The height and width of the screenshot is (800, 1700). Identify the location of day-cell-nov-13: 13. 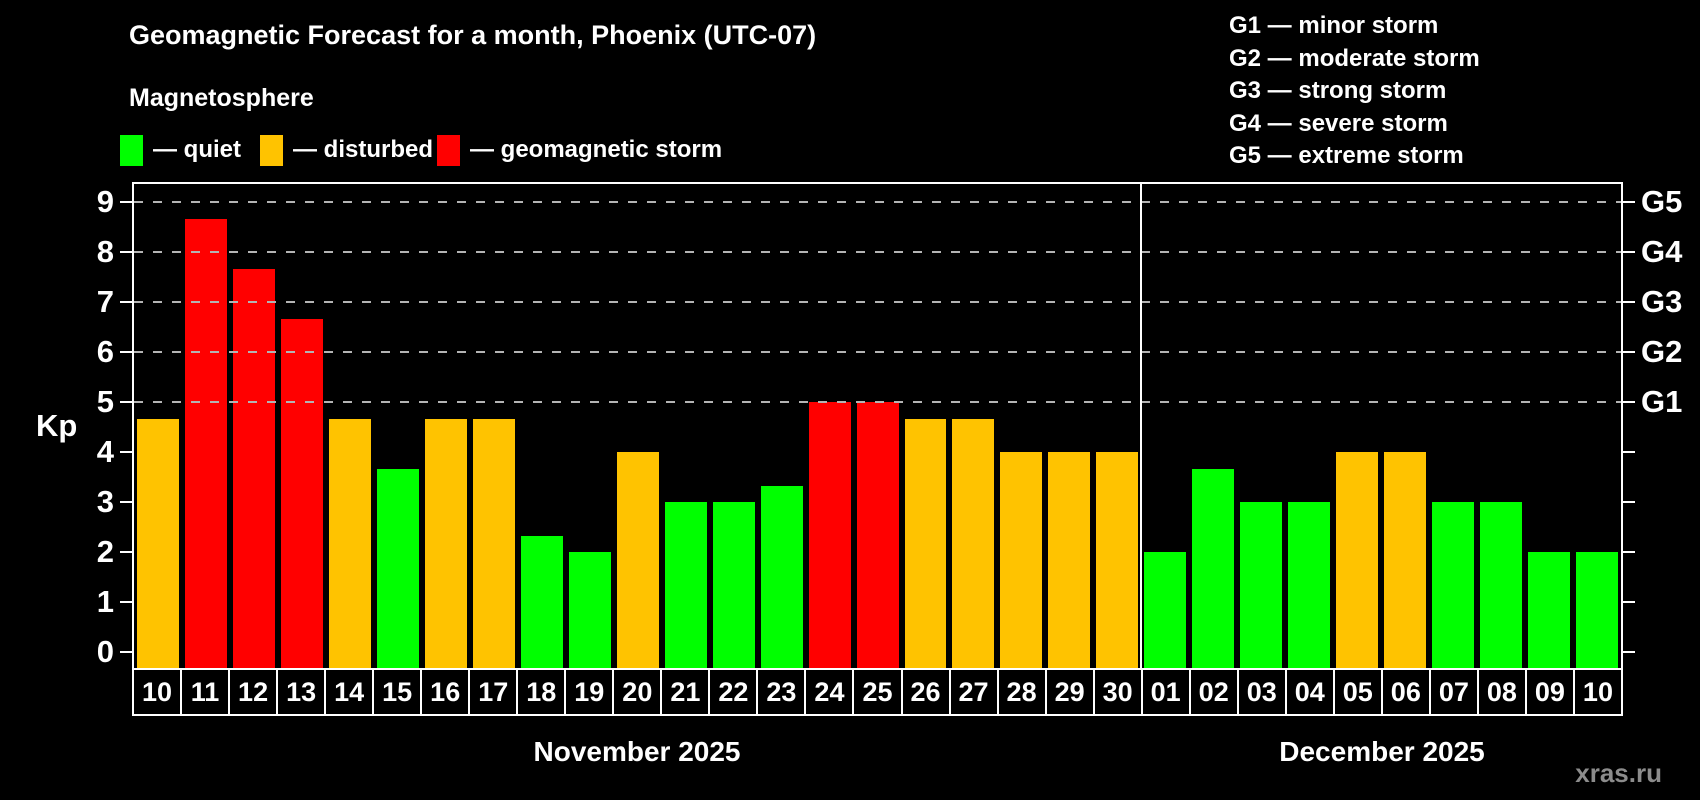
(300, 692).